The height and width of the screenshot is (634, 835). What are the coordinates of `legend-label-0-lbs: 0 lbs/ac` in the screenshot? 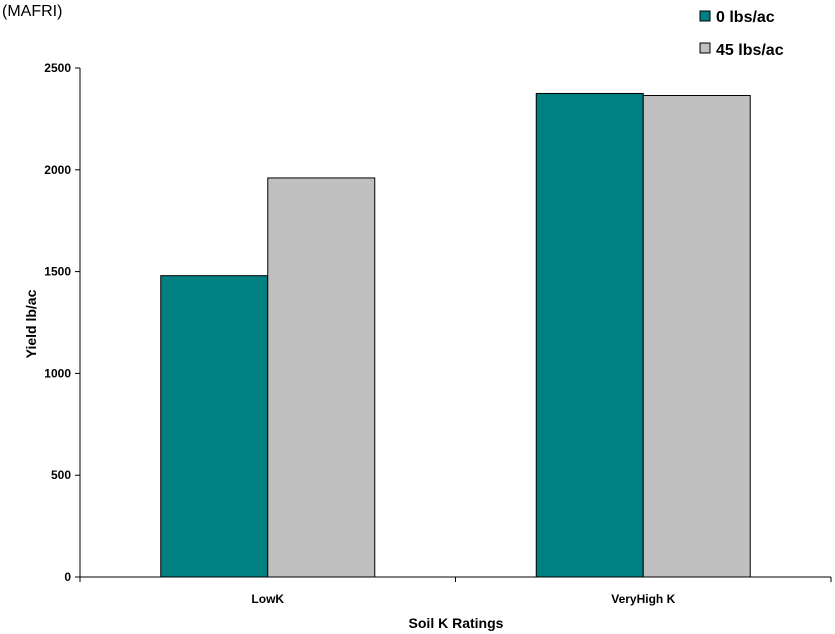 It's located at (745, 17).